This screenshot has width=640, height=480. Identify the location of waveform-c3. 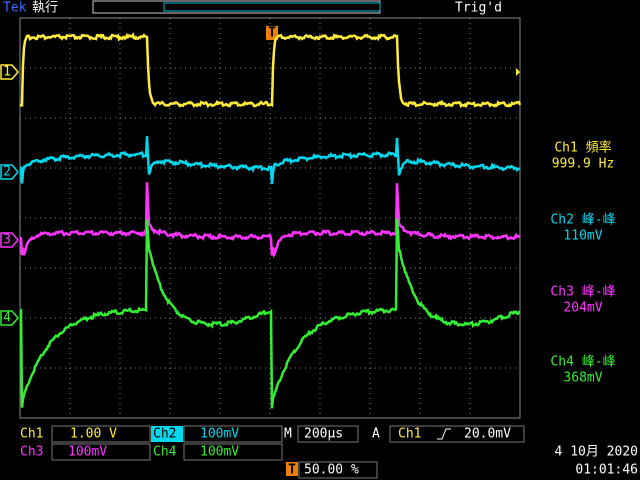
(270, 220).